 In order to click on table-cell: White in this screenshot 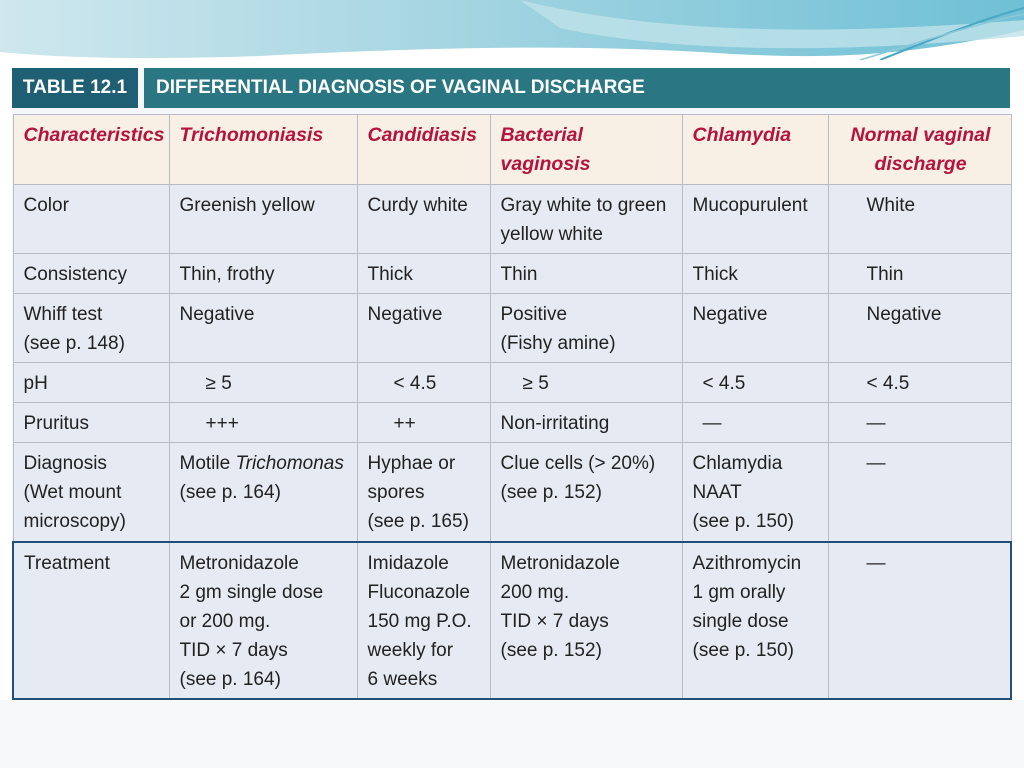, I will do `click(919, 219)`.